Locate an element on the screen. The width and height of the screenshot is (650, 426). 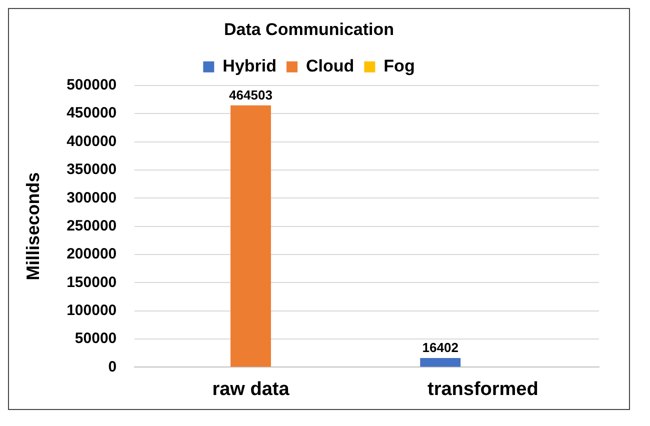
y-tick-label: 350000 is located at coordinates (91, 169).